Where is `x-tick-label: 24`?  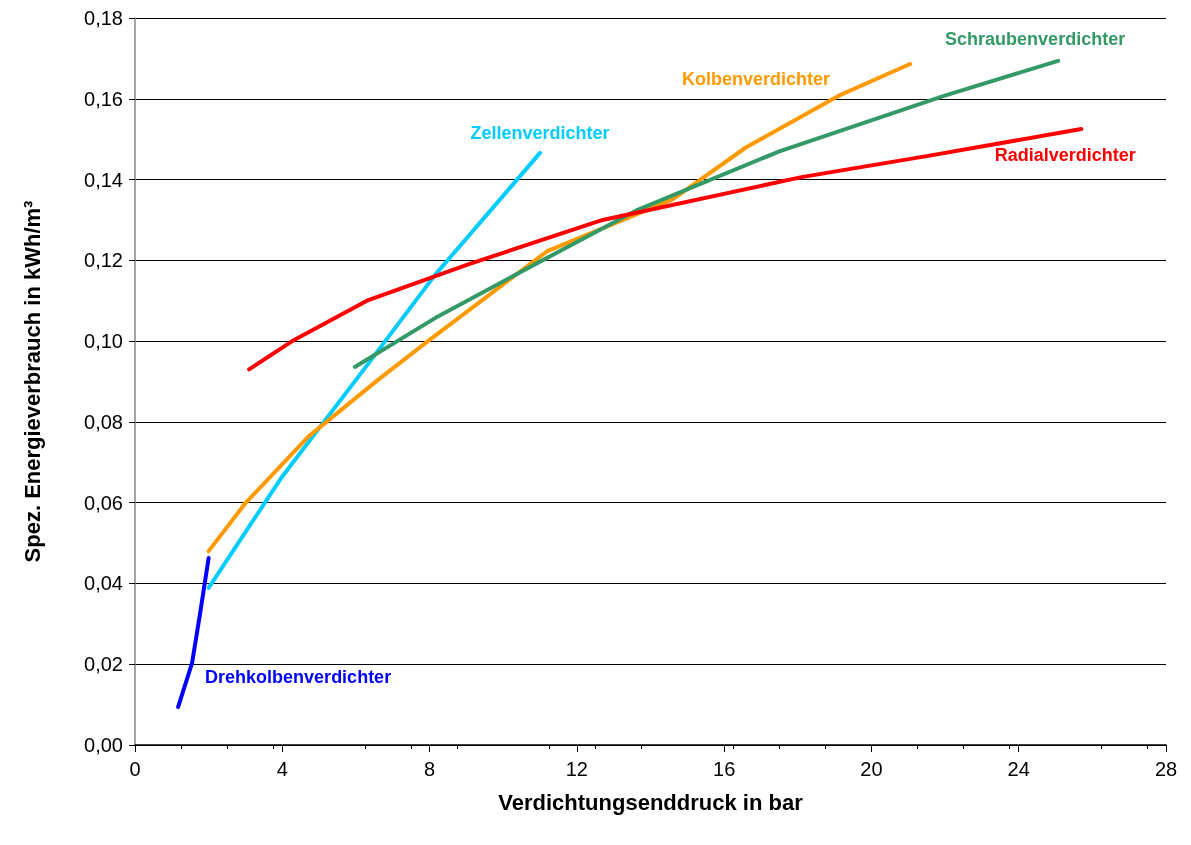 x-tick-label: 24 is located at coordinates (1018, 769).